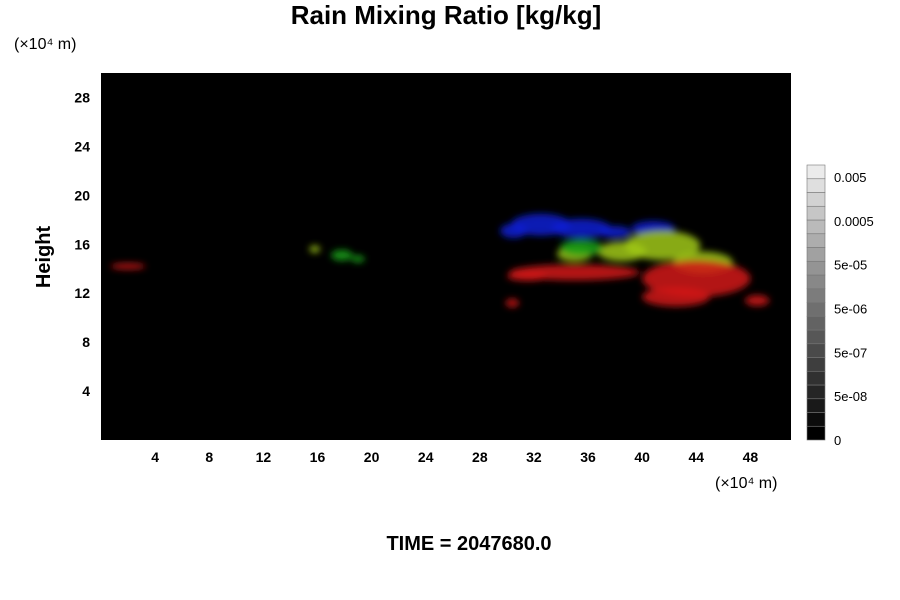 This screenshot has height=600, width=900. I want to click on x-tick-label-48: 48, so click(751, 457).